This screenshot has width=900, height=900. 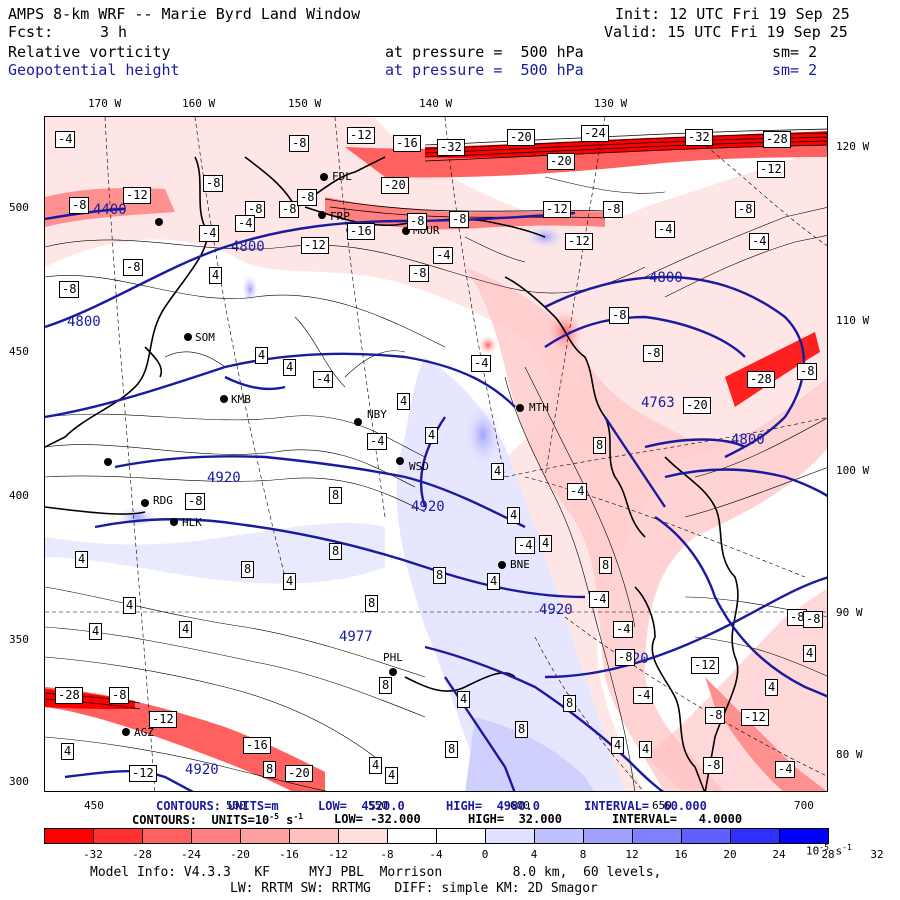 What do you see at coordinates (89, 52) in the screenshot?
I see `field1-name: Relative vorticity` at bounding box center [89, 52].